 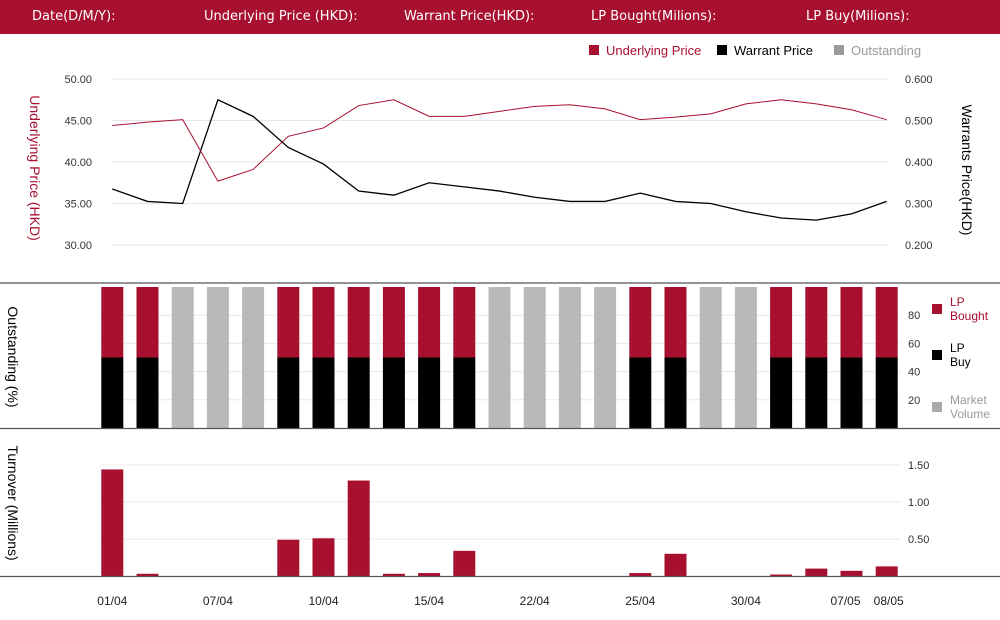 What do you see at coordinates (960, 355) in the screenshot?
I see `legend-label: LP Buy` at bounding box center [960, 355].